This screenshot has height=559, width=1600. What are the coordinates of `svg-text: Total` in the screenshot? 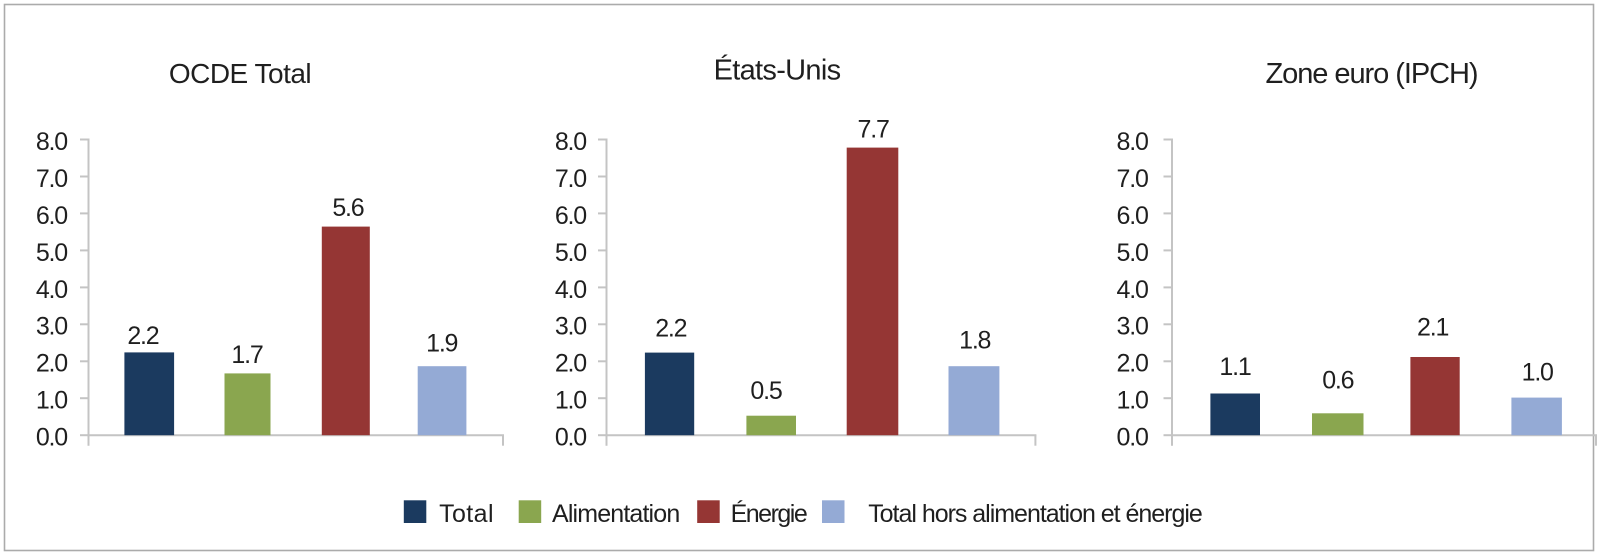 It's located at (466, 514).